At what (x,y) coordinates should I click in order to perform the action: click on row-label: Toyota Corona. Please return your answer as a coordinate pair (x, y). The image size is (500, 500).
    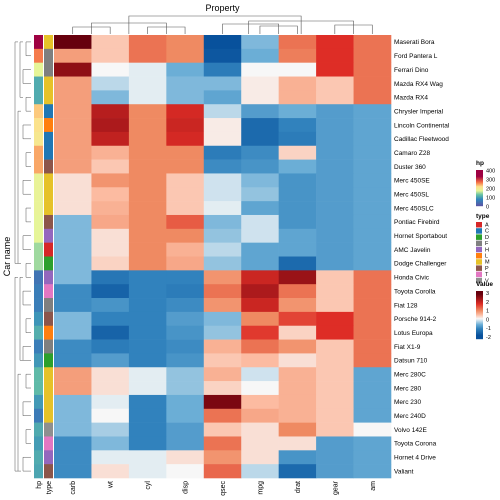
    Looking at the image, I should click on (415, 444).